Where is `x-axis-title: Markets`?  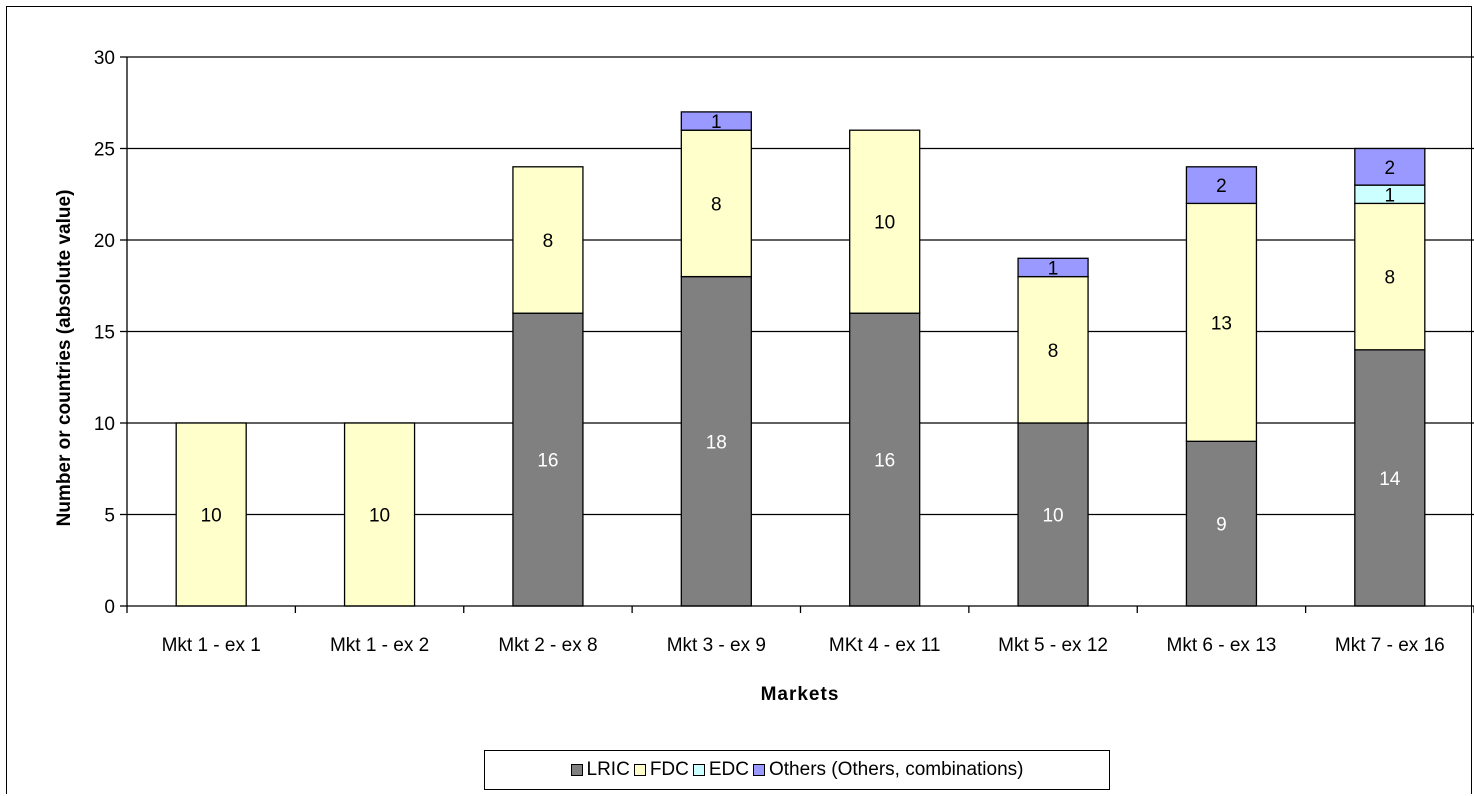
x-axis-title: Markets is located at coordinates (800, 694).